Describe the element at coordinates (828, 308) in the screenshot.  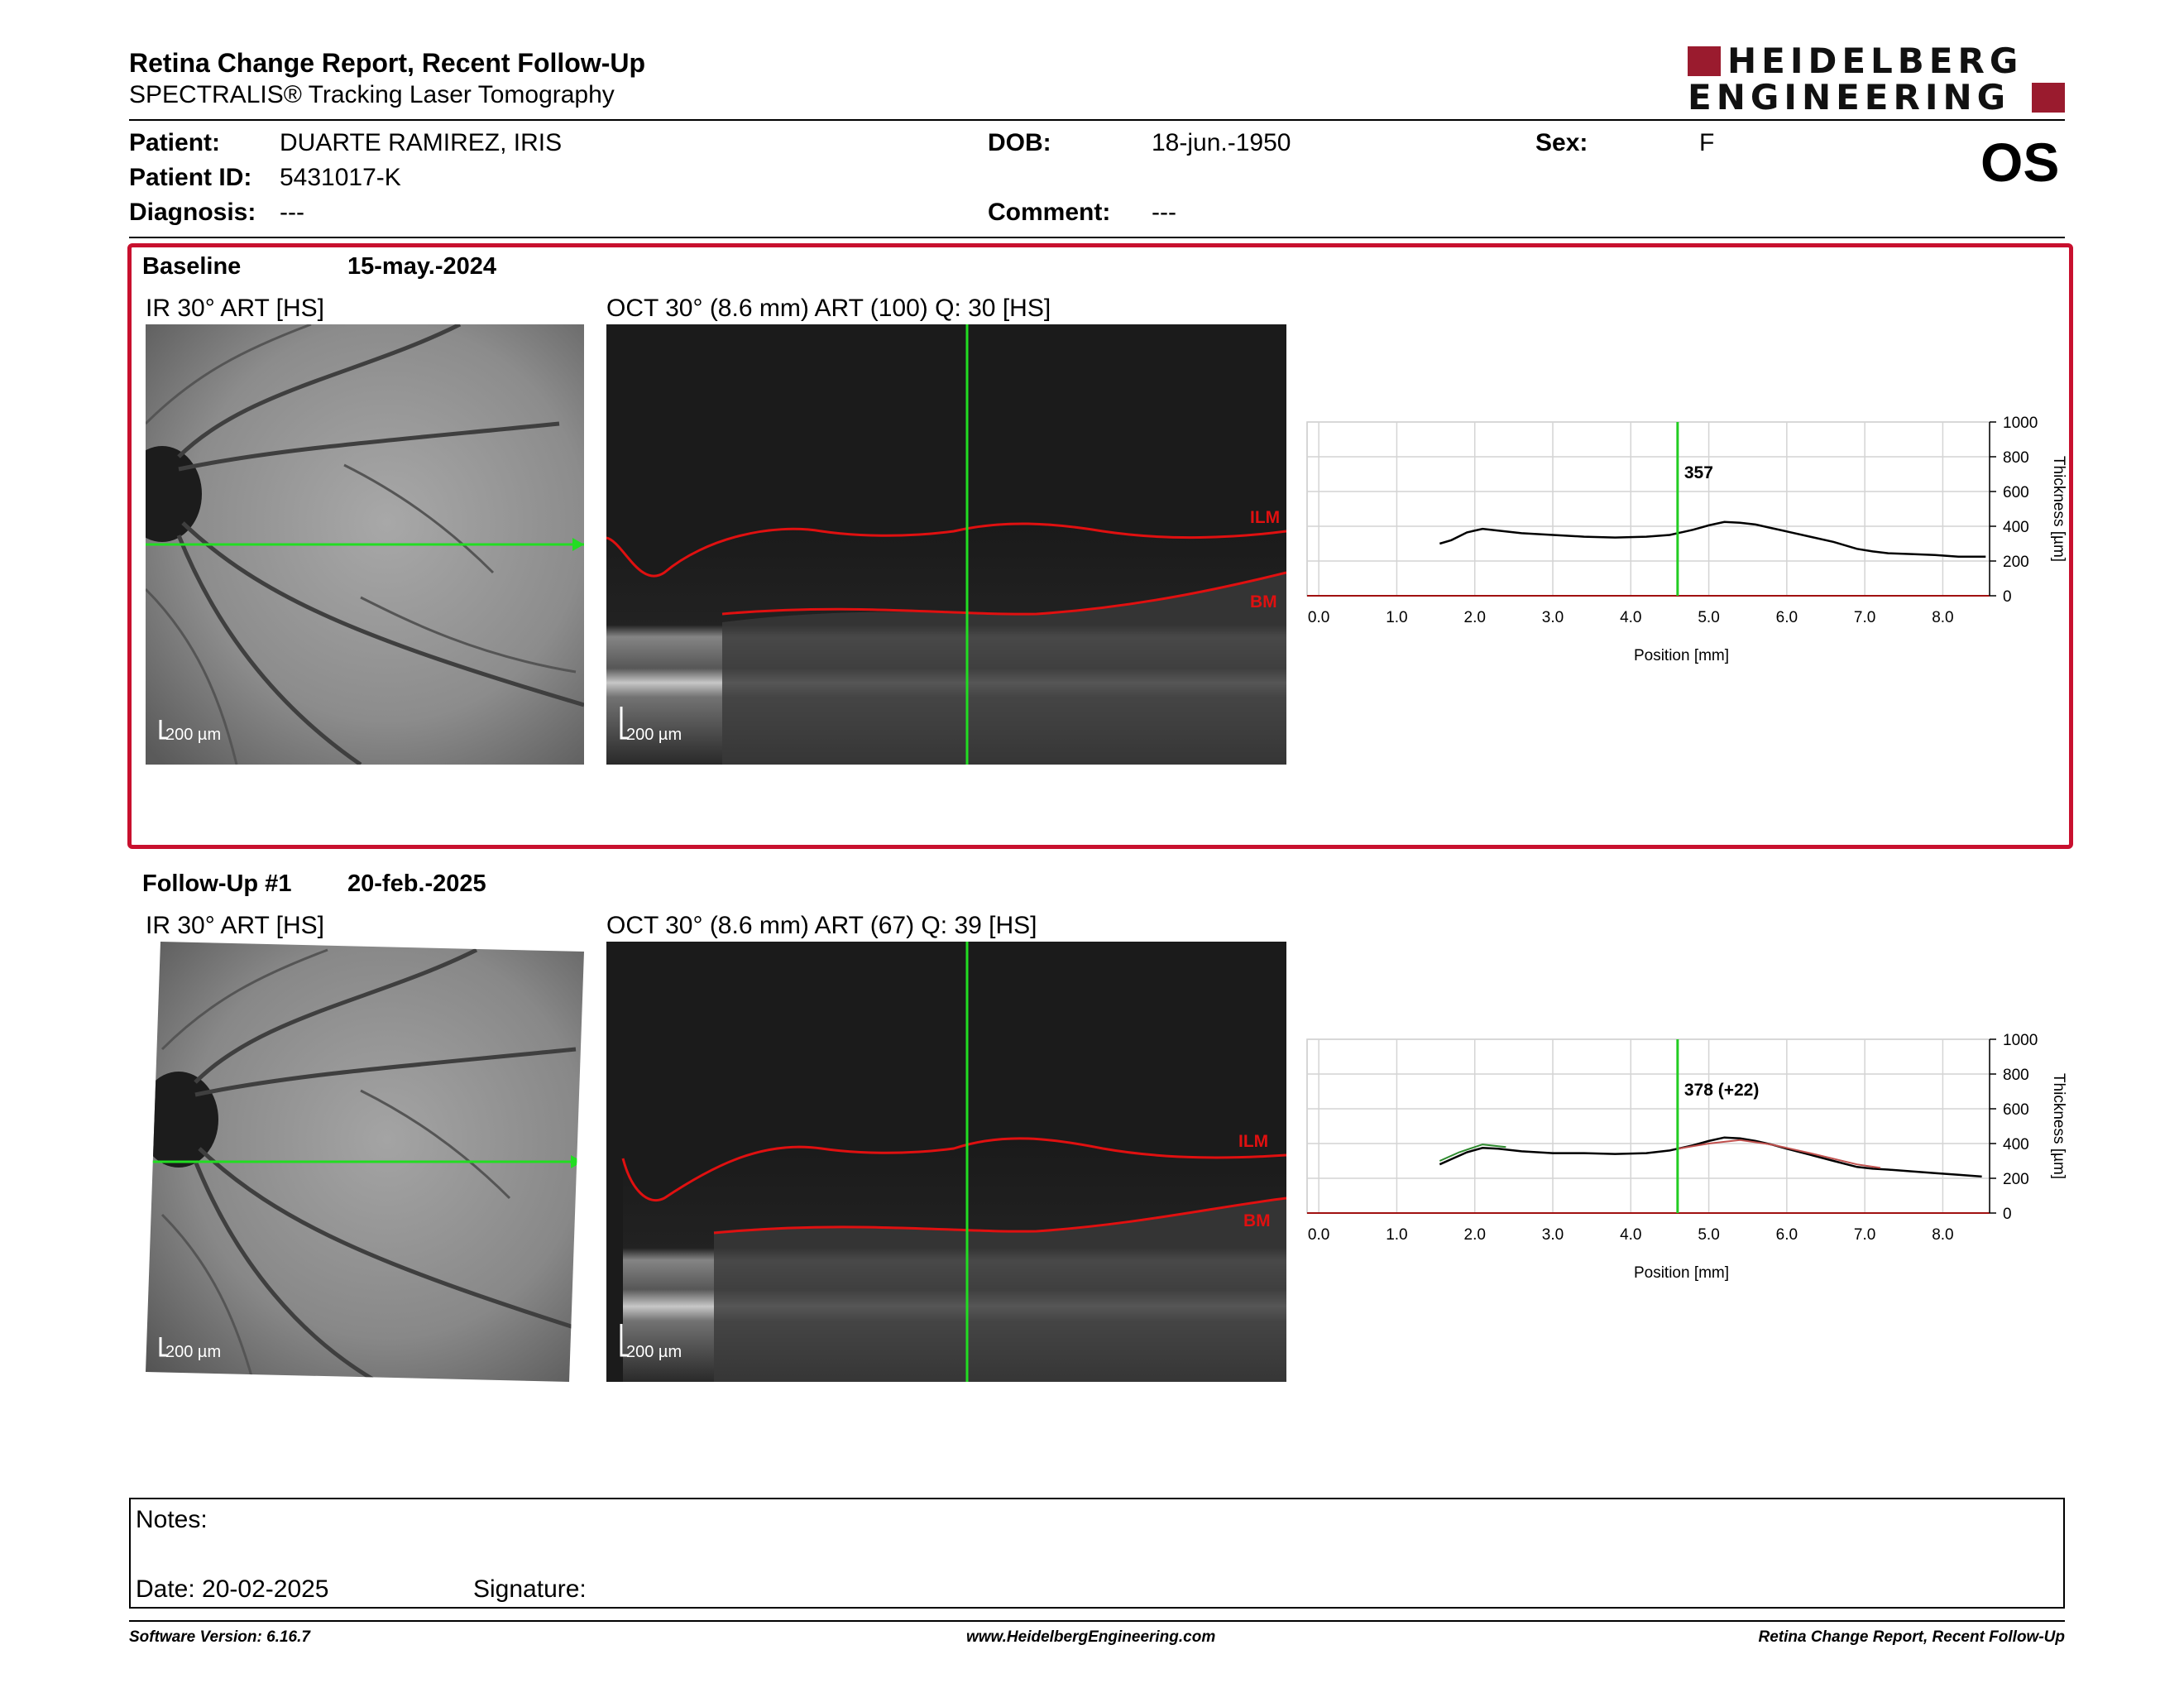
I see `baseline-oct-title: OCT 30° (8.6 mm) ART (100) Q: 30 [HS]` at that location.